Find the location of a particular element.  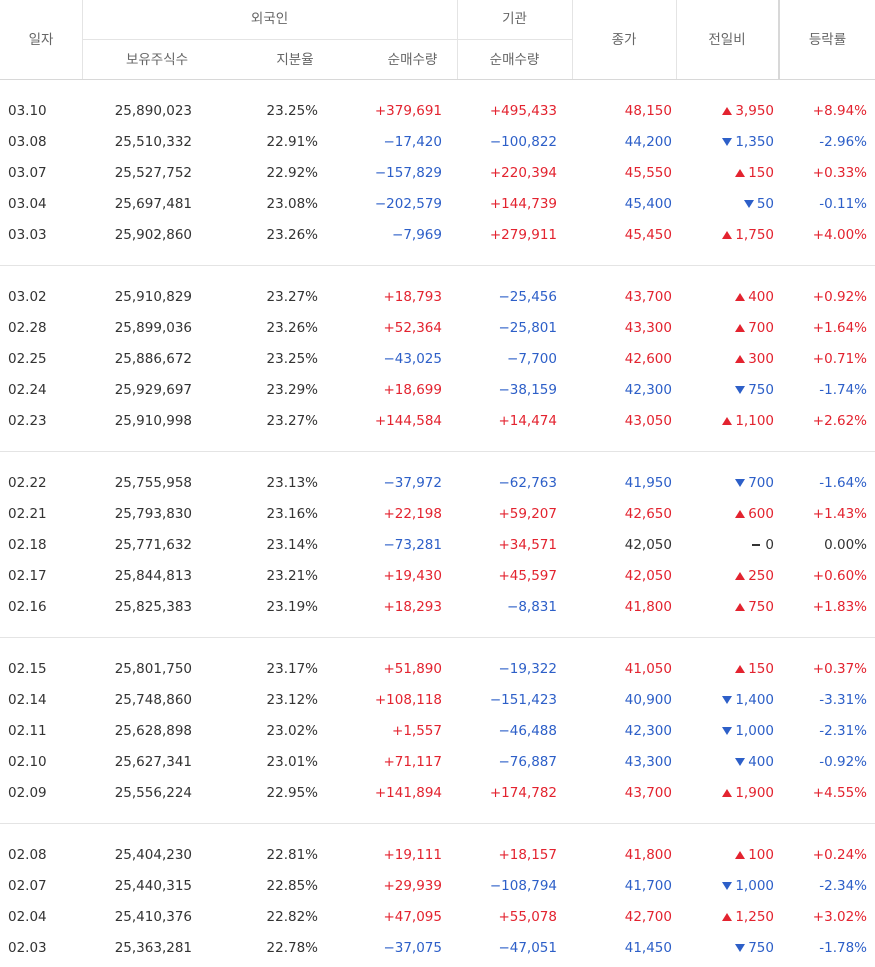

foreign-net-cell: +144,584 is located at coordinates (408, 420).